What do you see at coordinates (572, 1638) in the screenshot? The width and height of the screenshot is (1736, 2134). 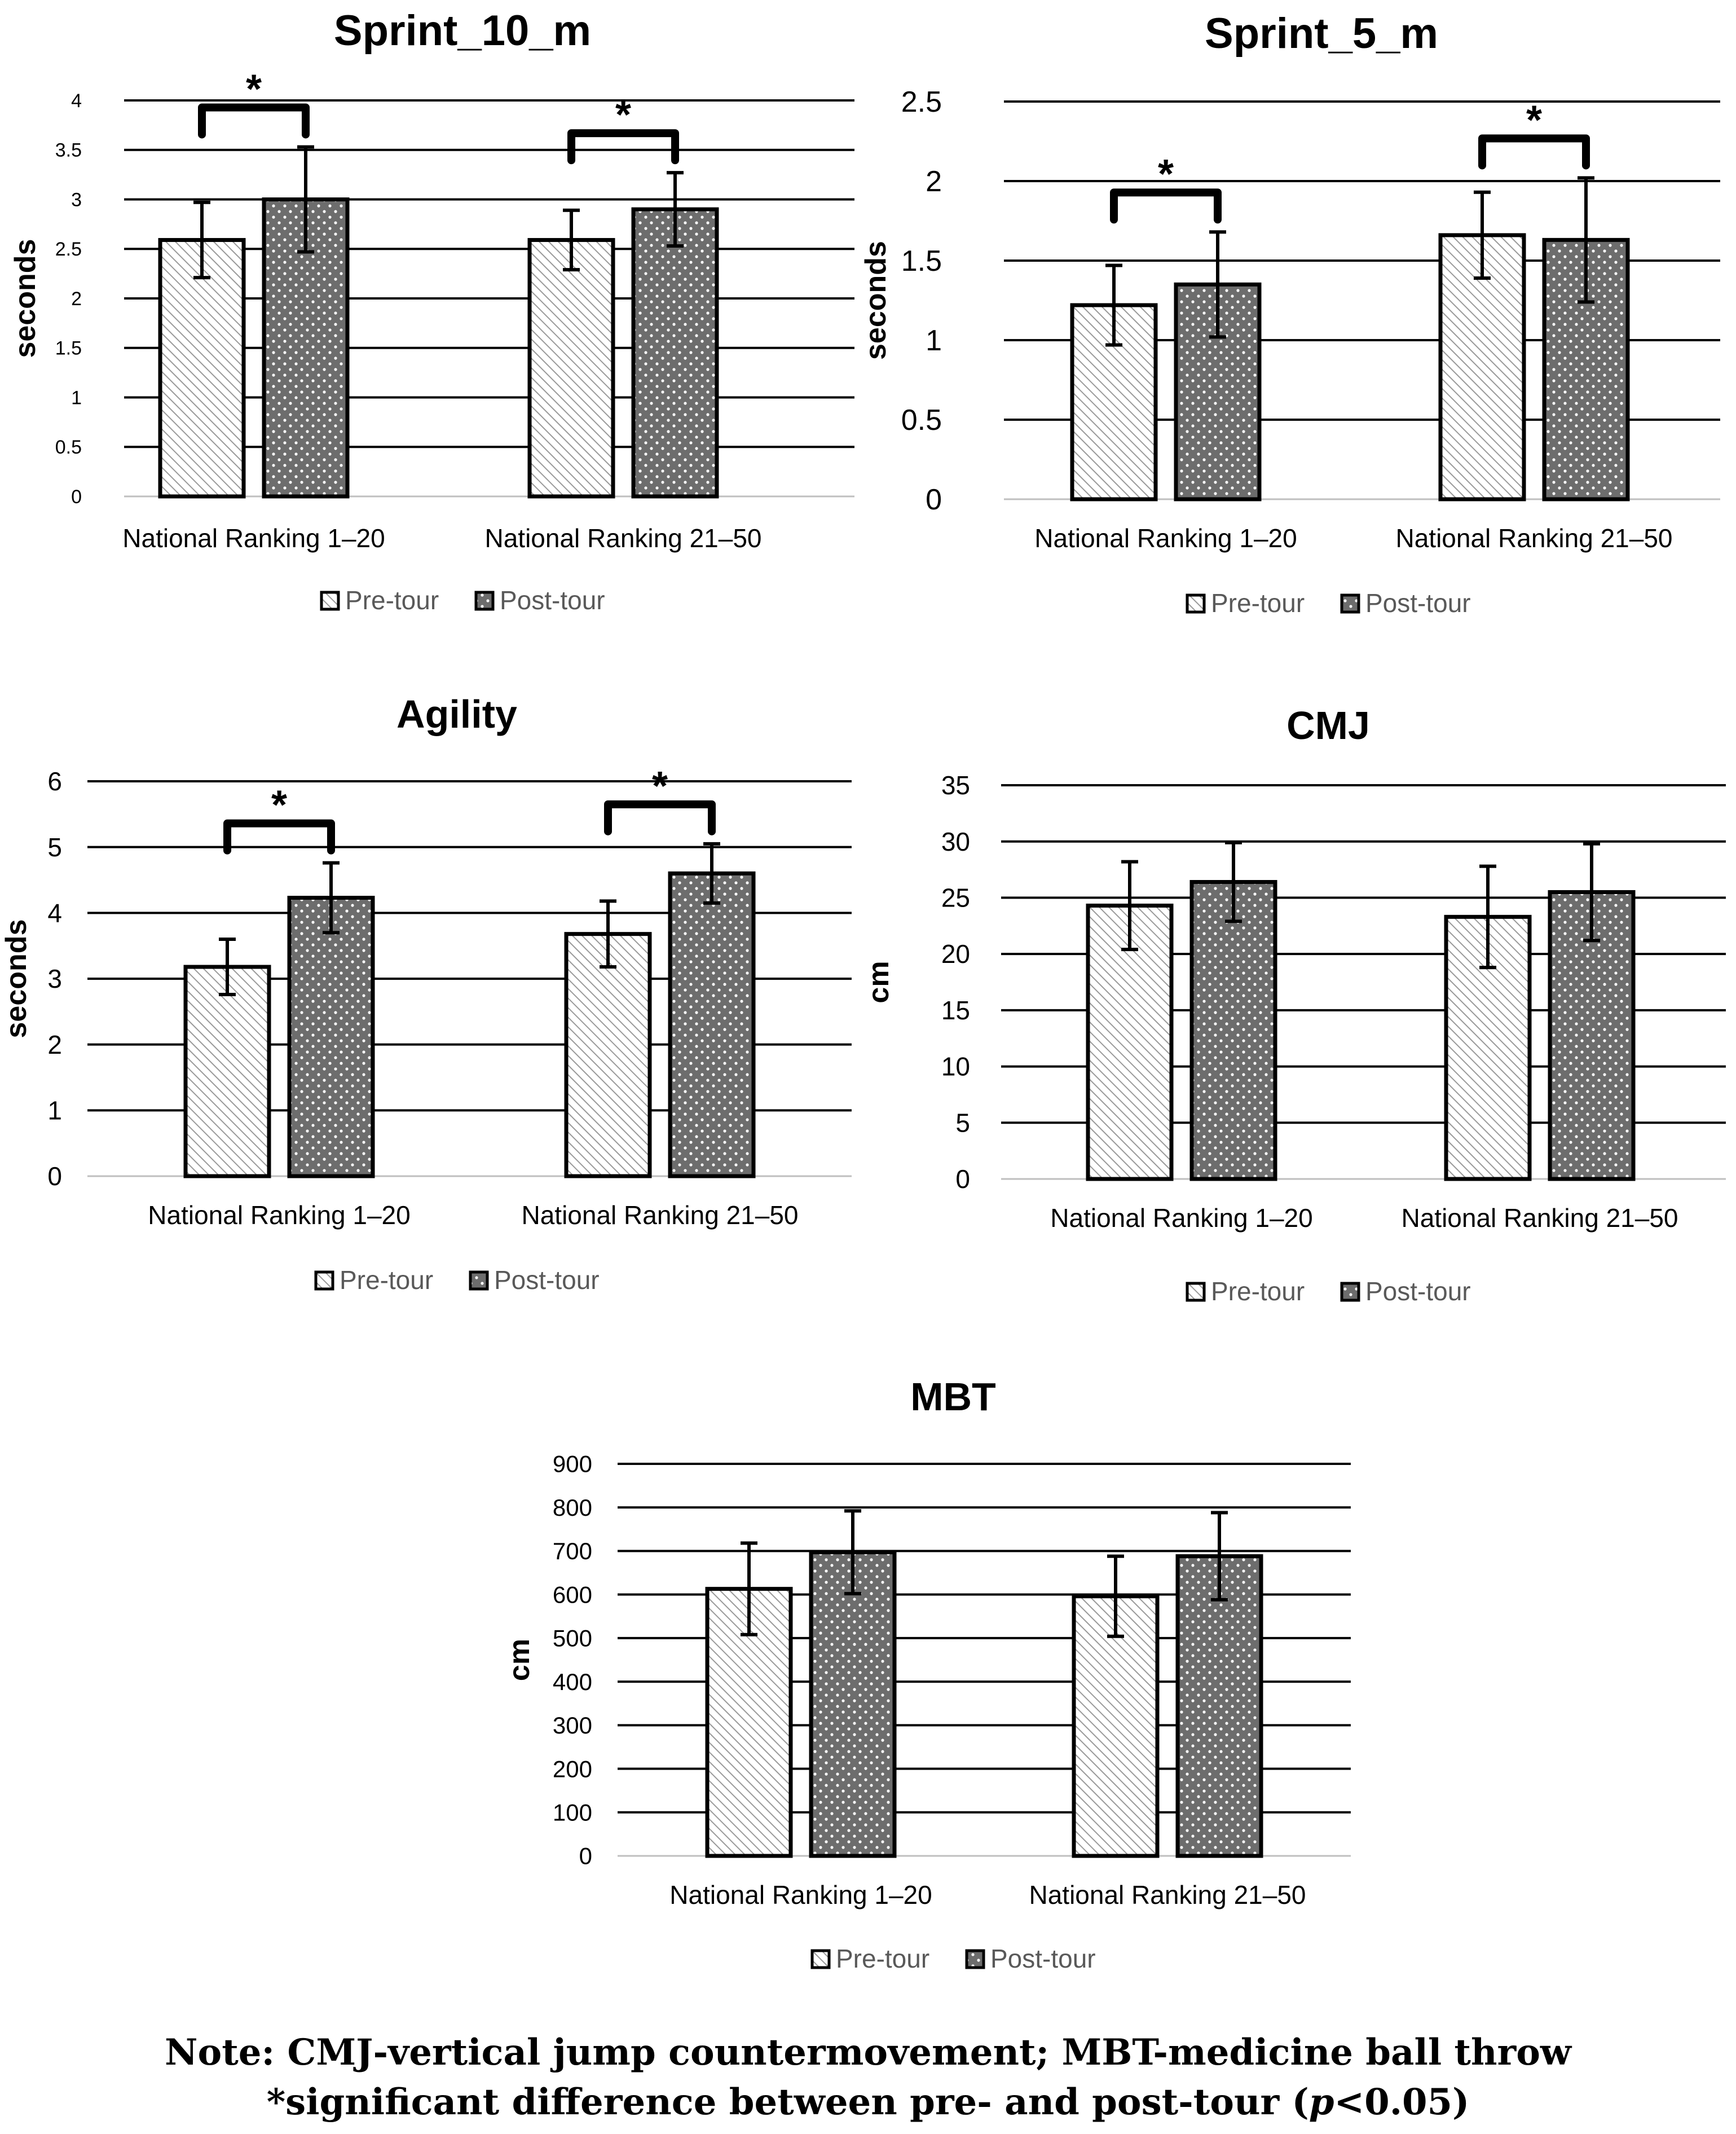 I see `y-tick-label: 500` at bounding box center [572, 1638].